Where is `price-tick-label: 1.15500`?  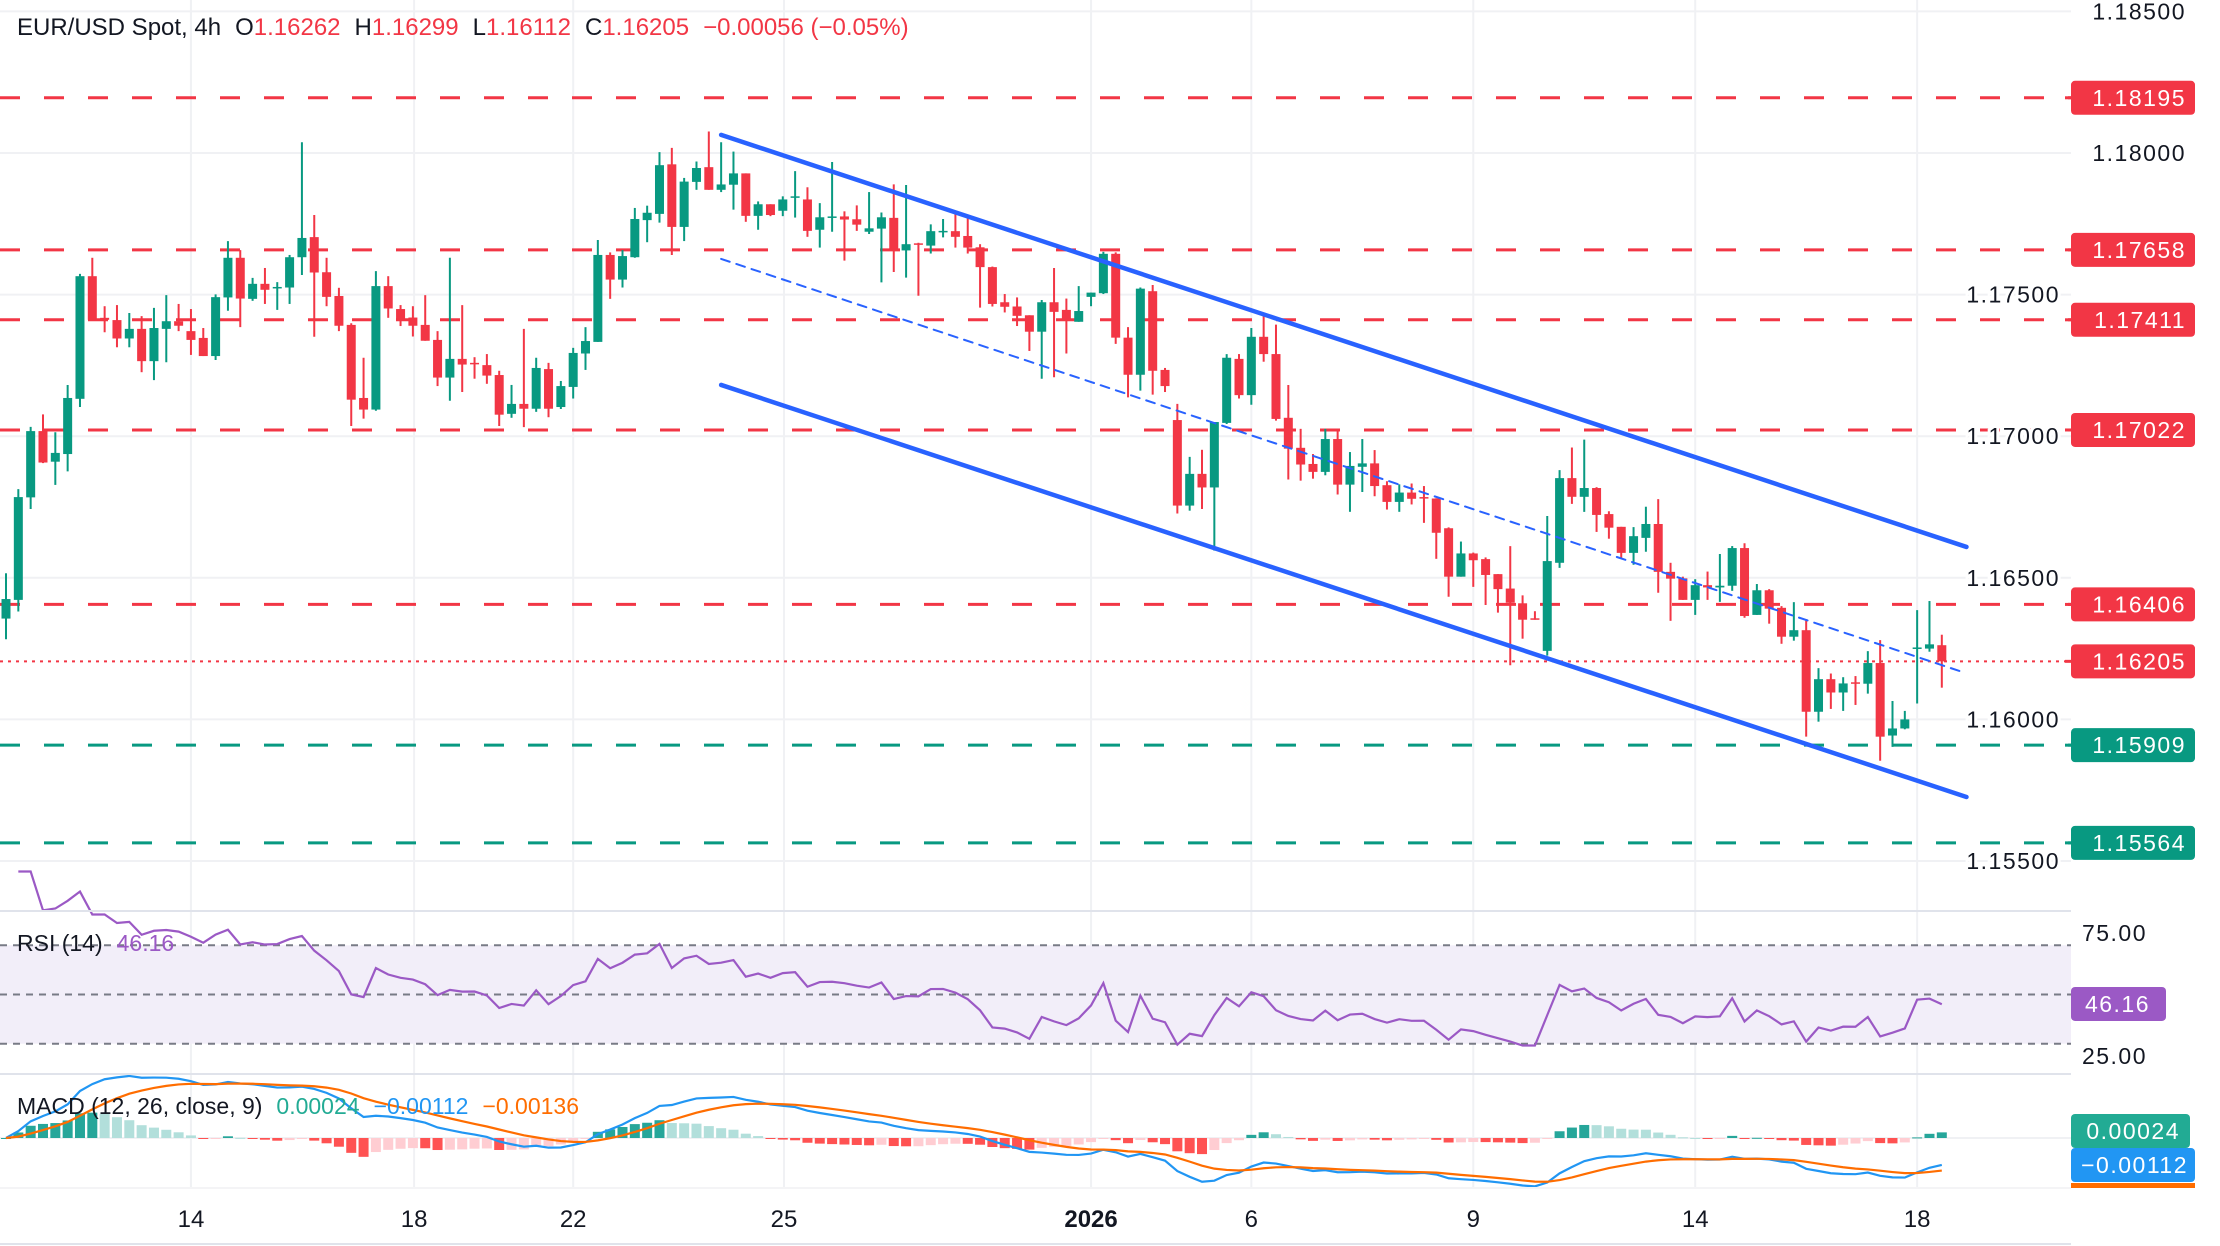
price-tick-label: 1.15500 is located at coordinates (2013, 861).